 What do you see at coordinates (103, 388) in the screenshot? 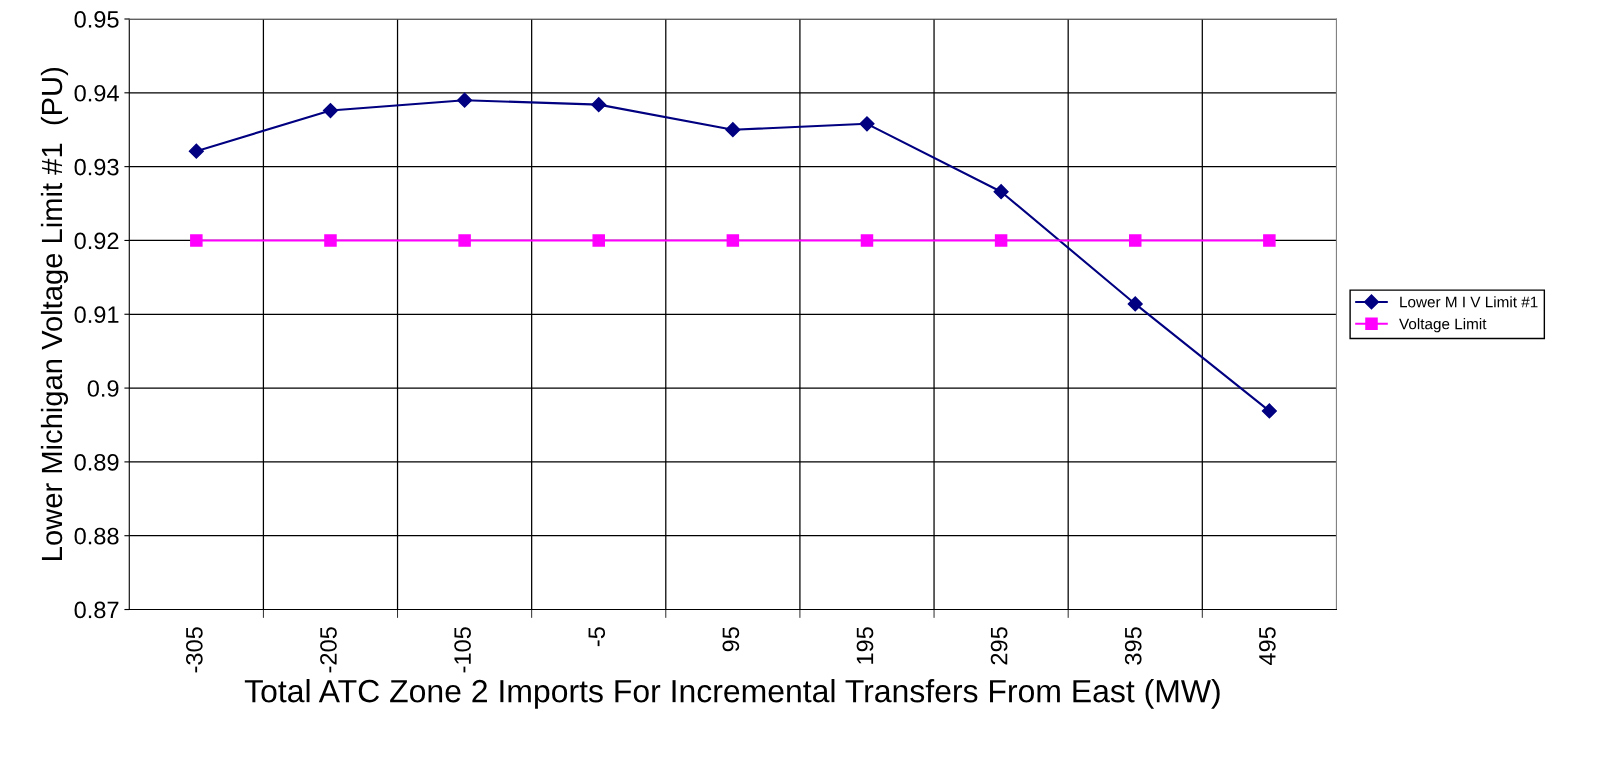
I see `y-tick-label: 0.9` at bounding box center [103, 388].